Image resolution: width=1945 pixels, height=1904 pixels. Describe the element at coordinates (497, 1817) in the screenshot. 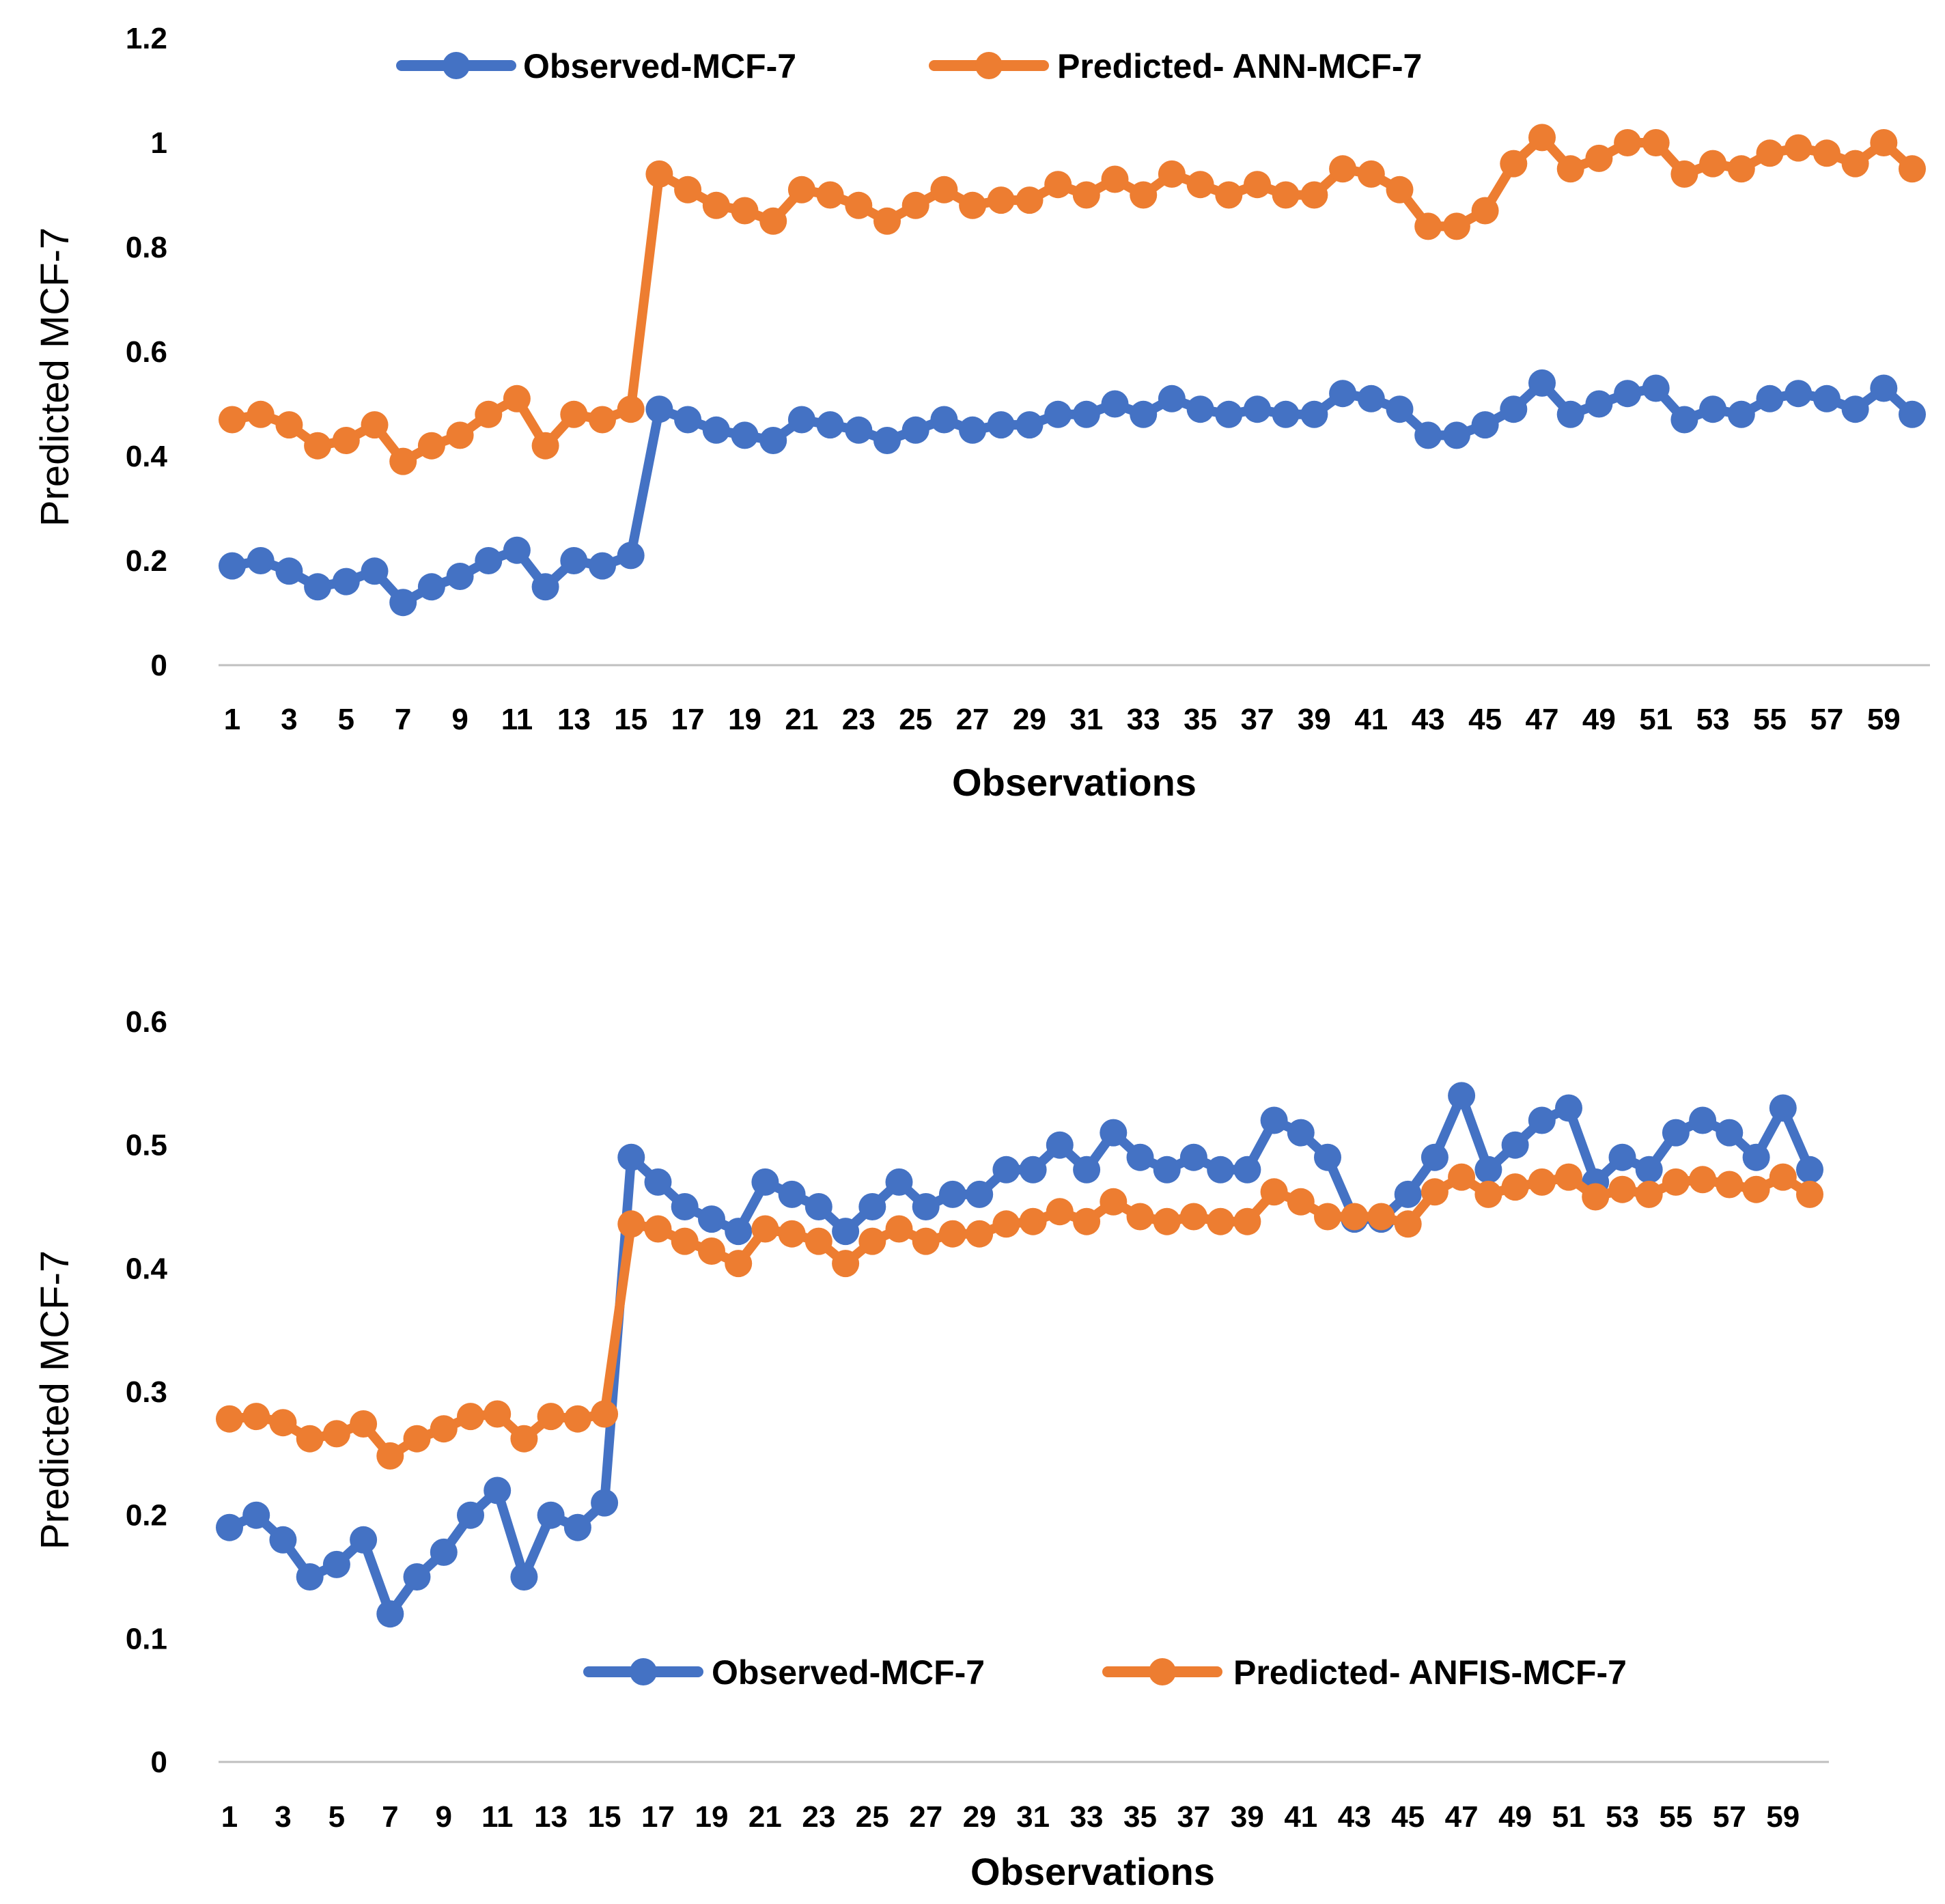

I see `x-tick-label: 11` at that location.